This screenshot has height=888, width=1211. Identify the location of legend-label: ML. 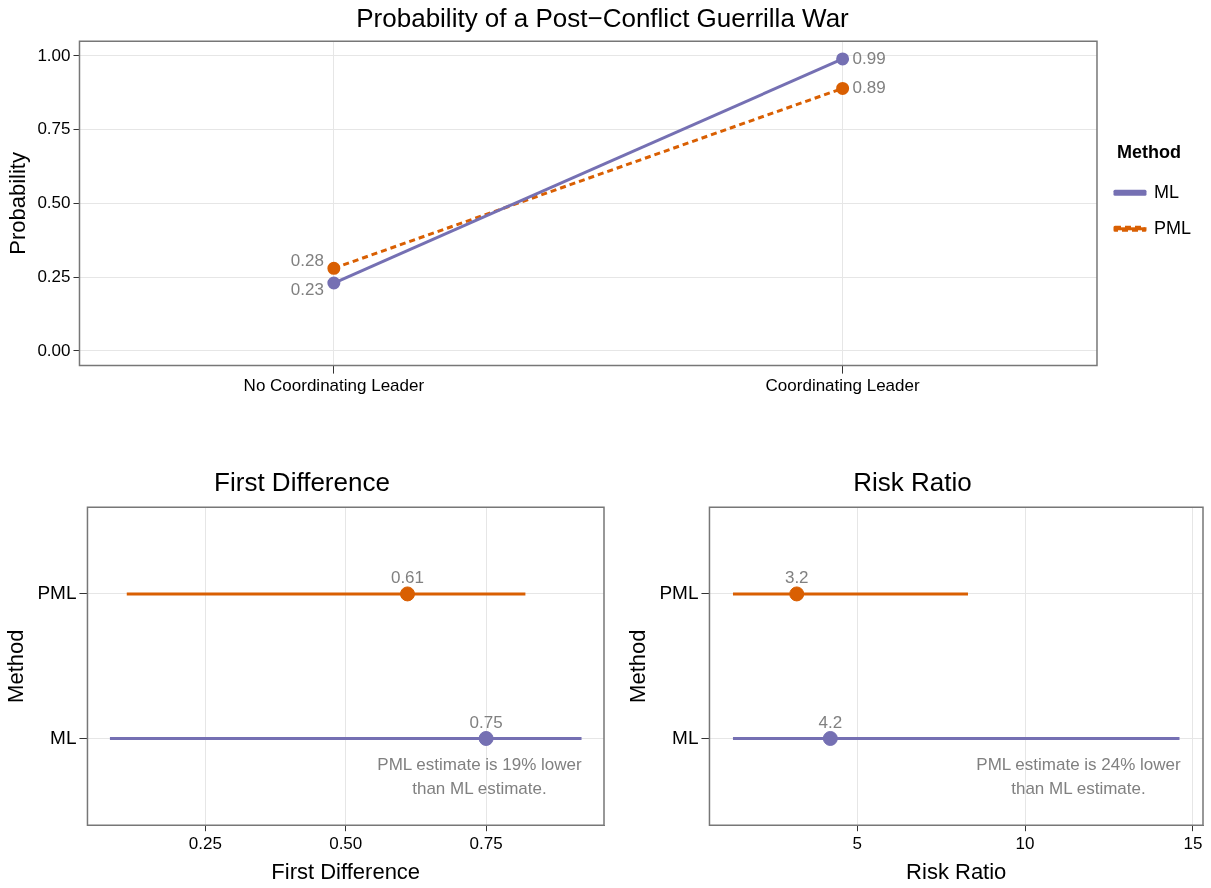
(1166, 191).